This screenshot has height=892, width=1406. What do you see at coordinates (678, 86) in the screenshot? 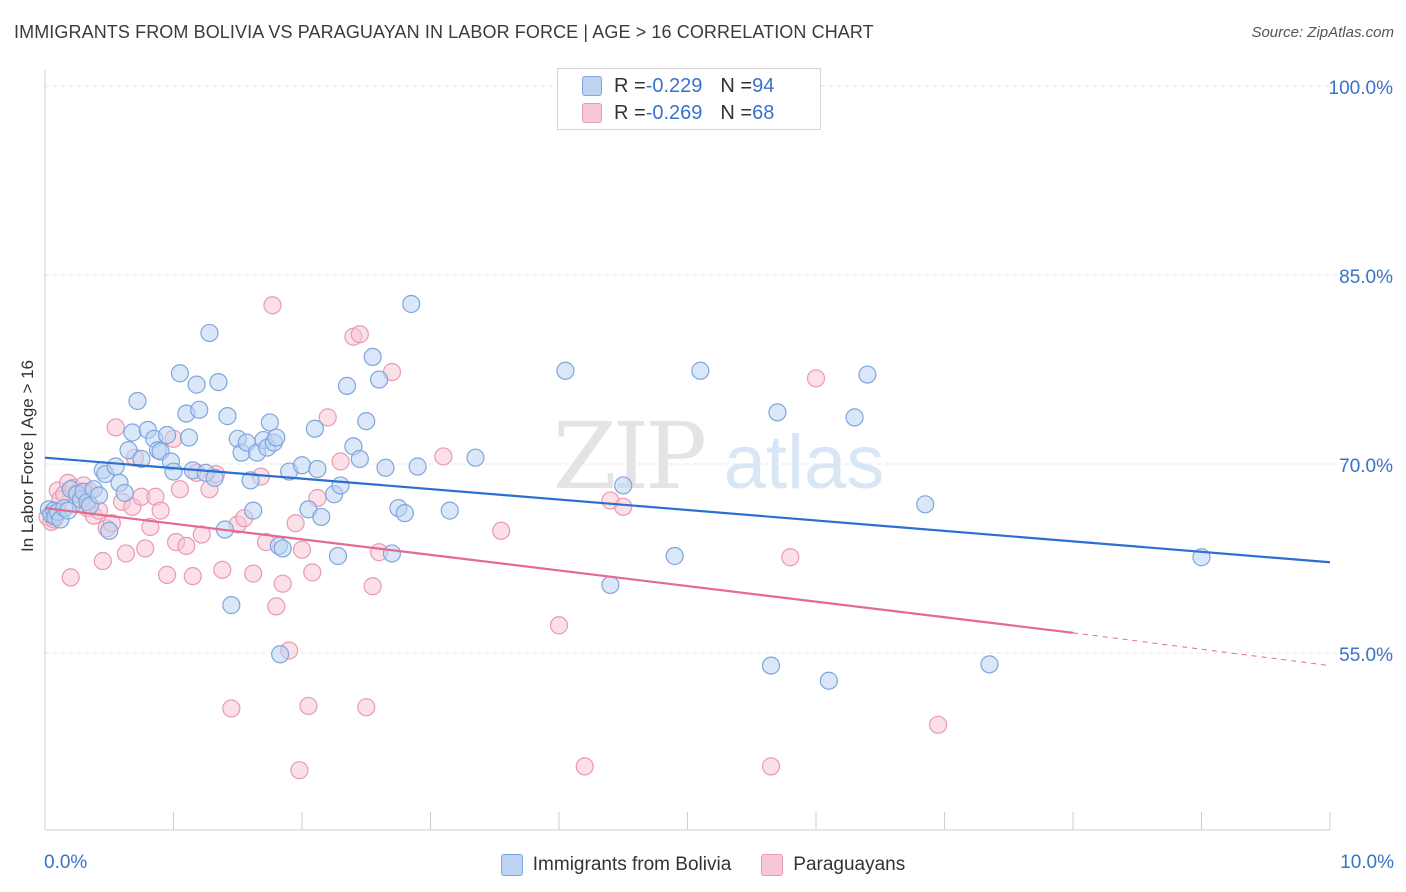
I see `legend-row-bolivia: R = -0.229 N = 94` at bounding box center [678, 86].